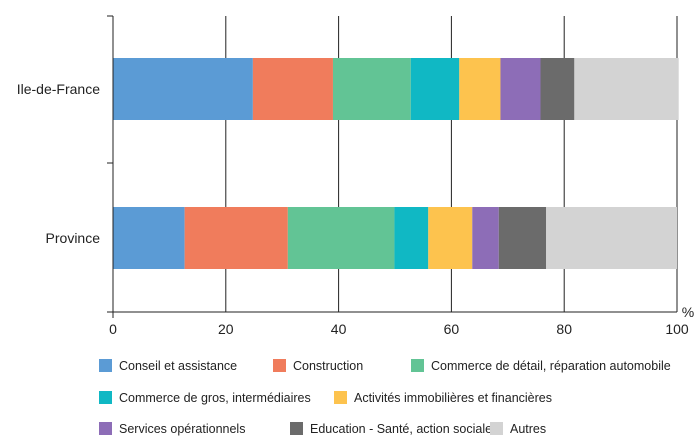 The width and height of the screenshot is (695, 439). What do you see at coordinates (113, 329) in the screenshot?
I see `x-tick-label: 0` at bounding box center [113, 329].